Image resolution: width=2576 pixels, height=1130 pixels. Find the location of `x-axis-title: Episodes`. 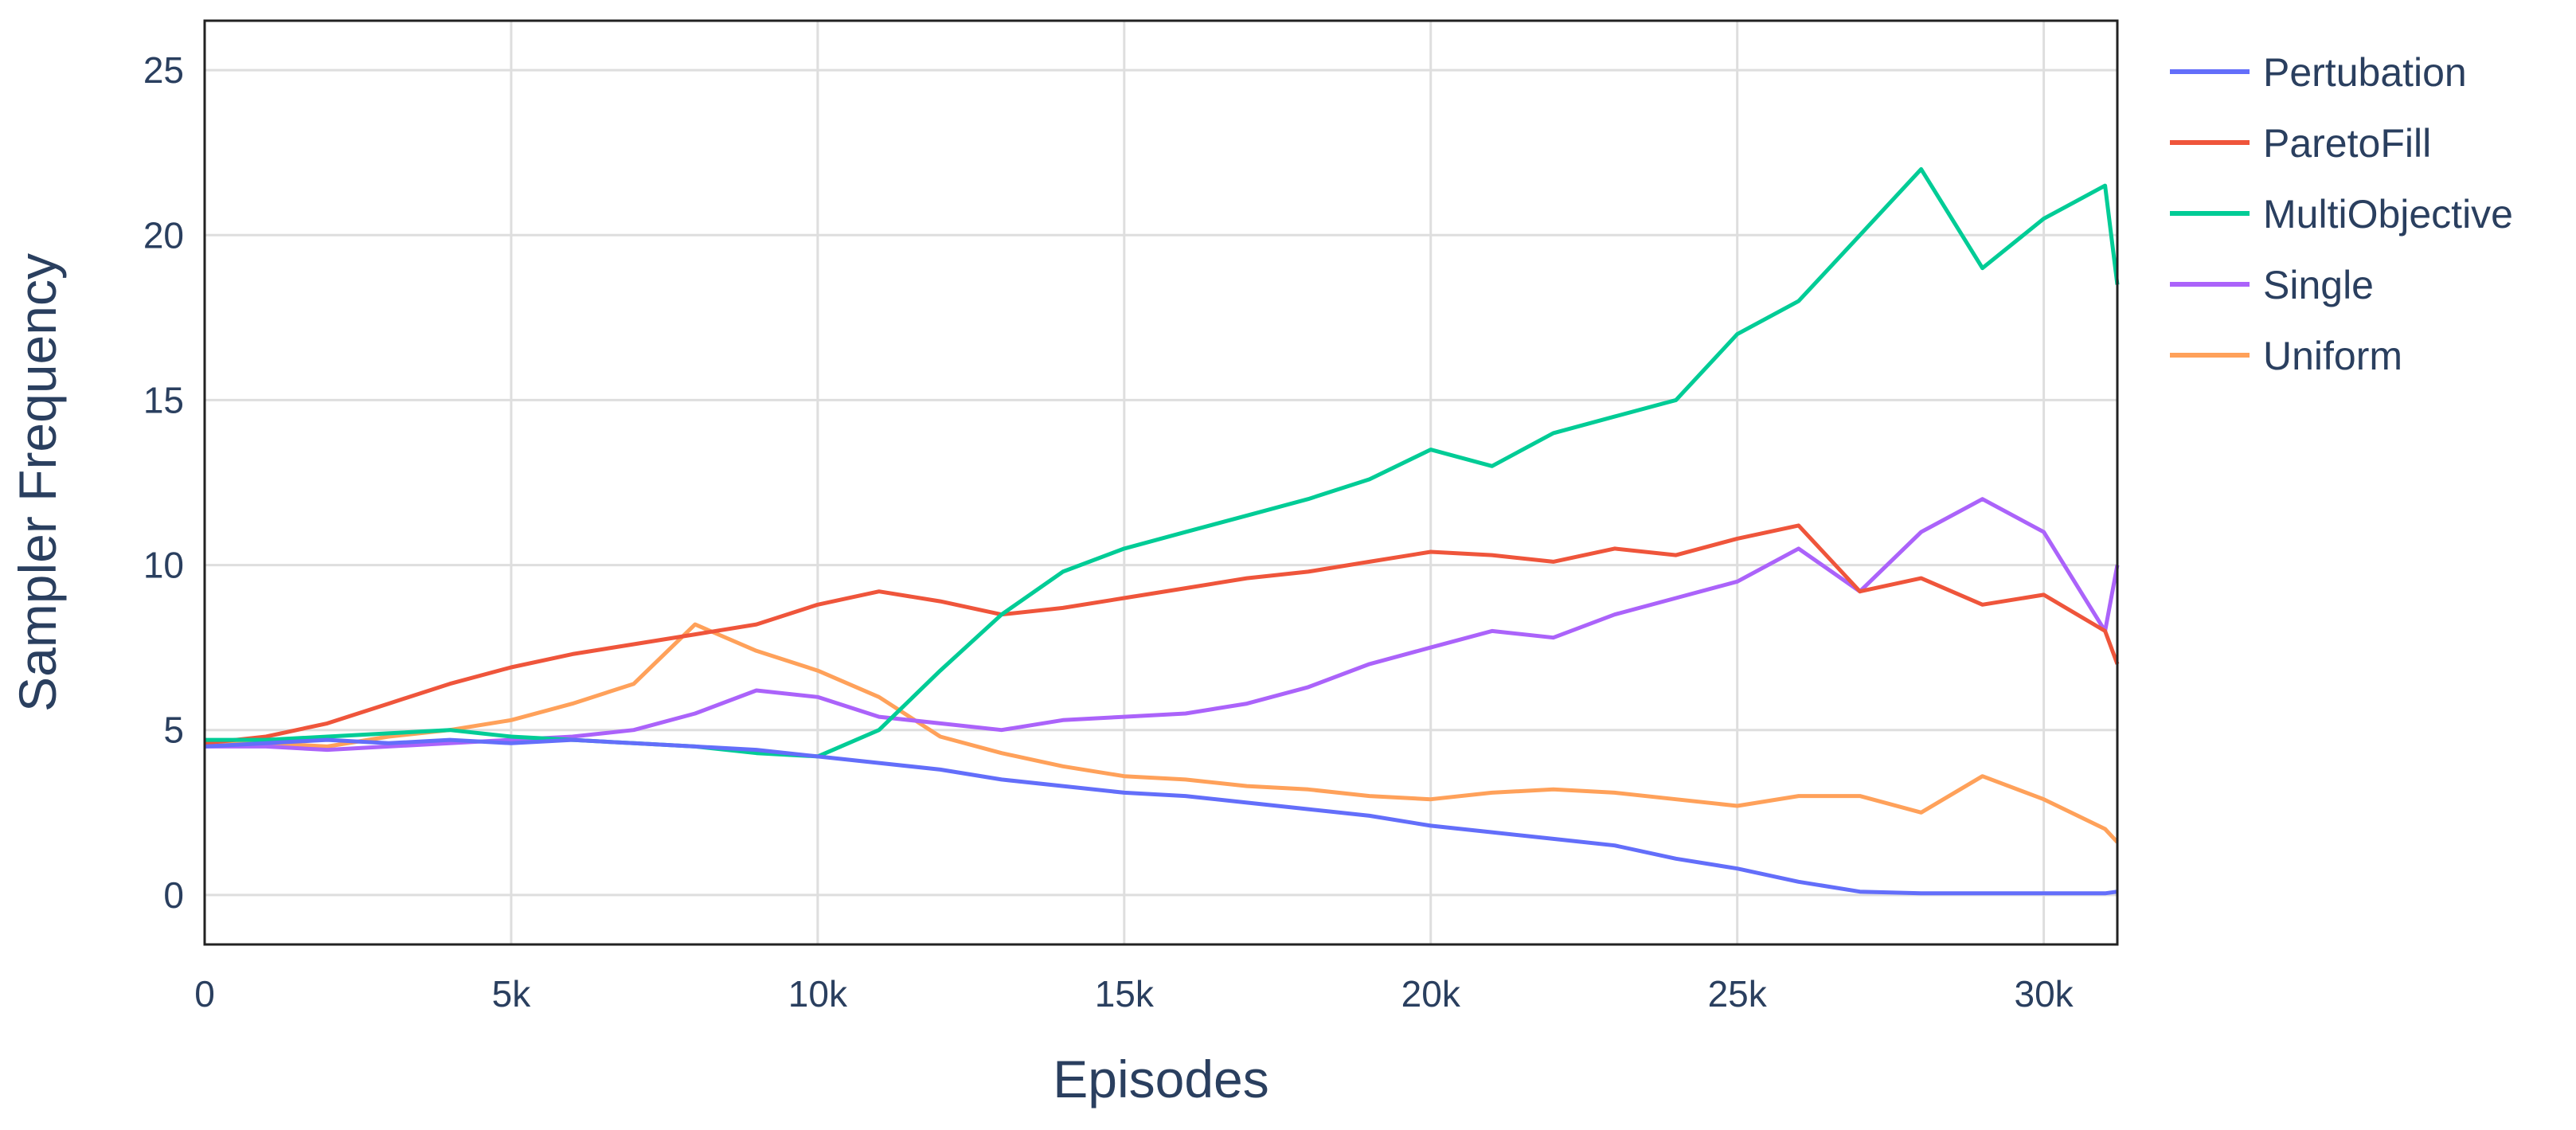

x-axis-title: Episodes is located at coordinates (1161, 1079).